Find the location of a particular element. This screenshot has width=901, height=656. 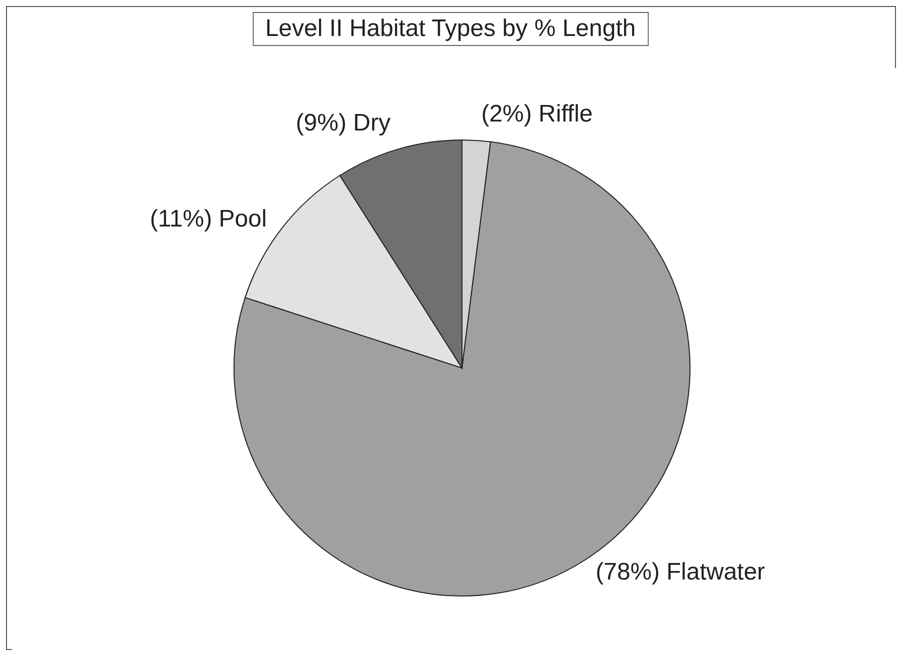

slice-label: (2%) Riffle is located at coordinates (537, 114).